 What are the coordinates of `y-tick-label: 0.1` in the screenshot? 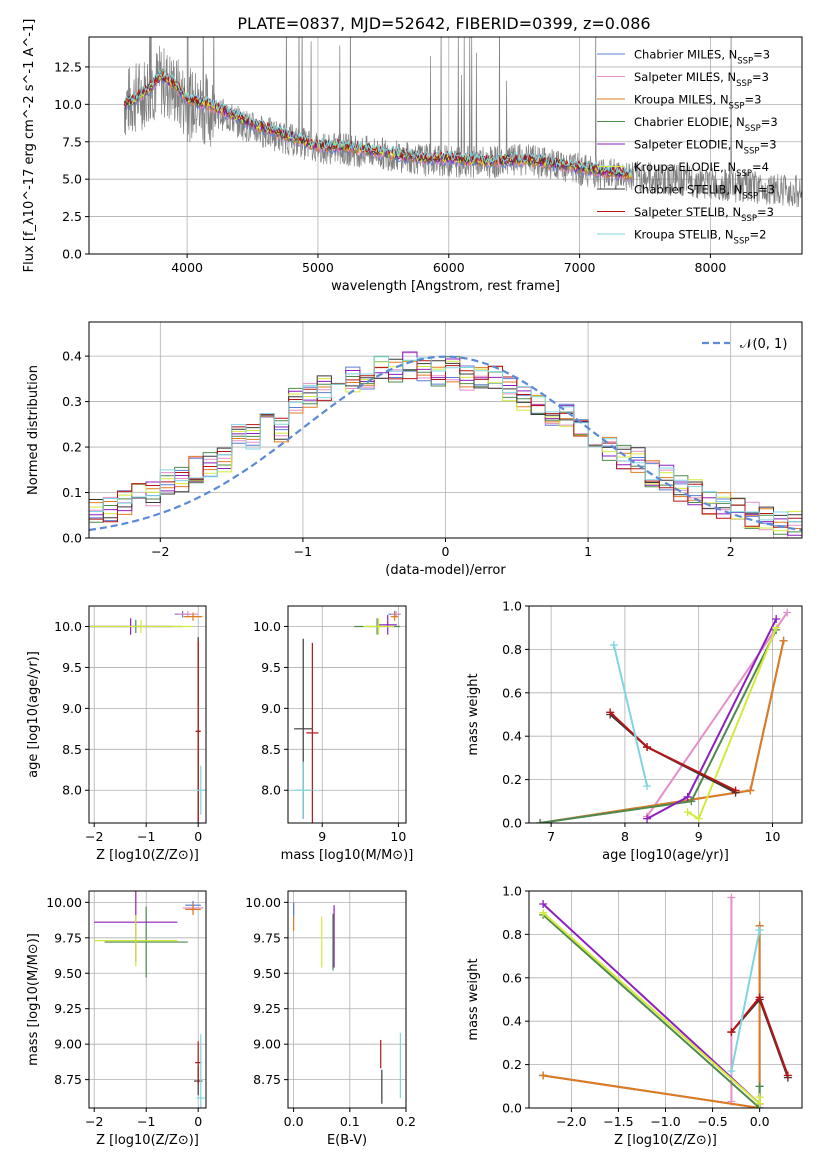 It's located at (72, 492).